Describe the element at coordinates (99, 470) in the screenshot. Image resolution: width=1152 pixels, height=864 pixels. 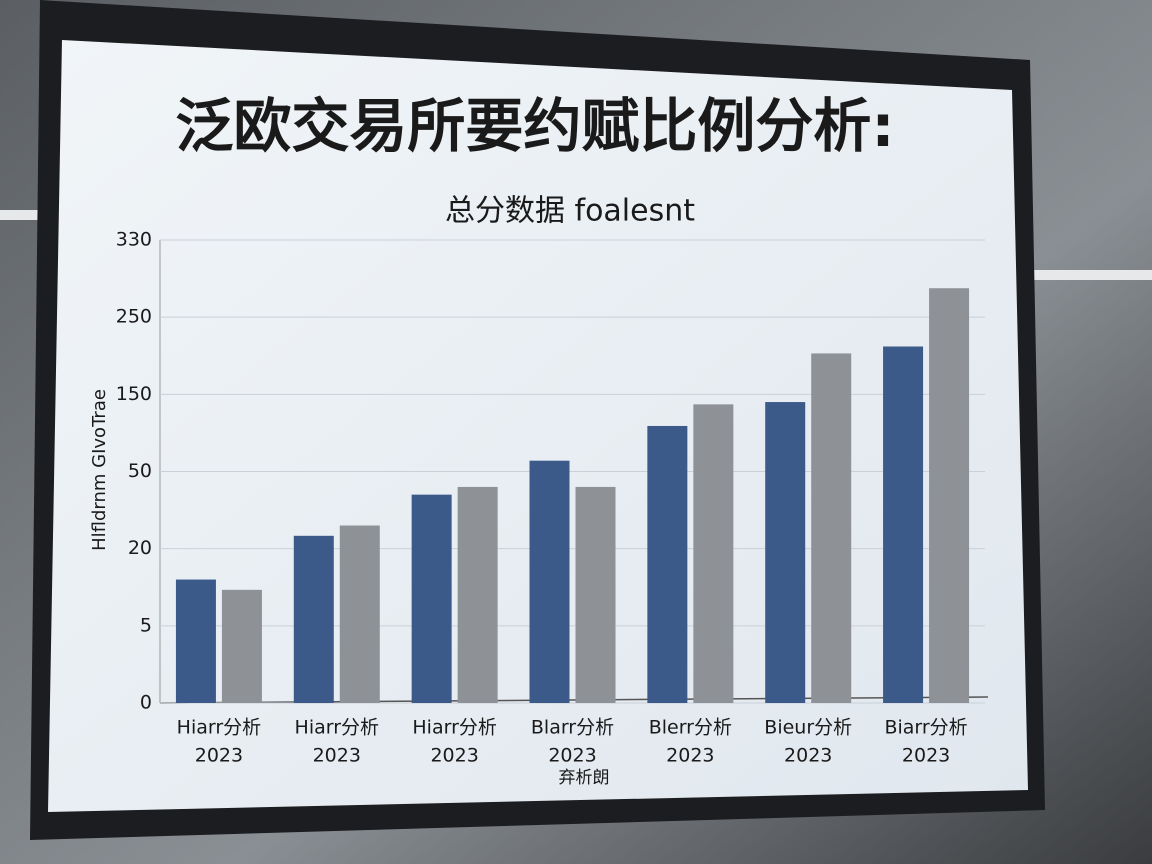
I see `y-axis-label: Hlfldrnm GIvoTrae` at that location.